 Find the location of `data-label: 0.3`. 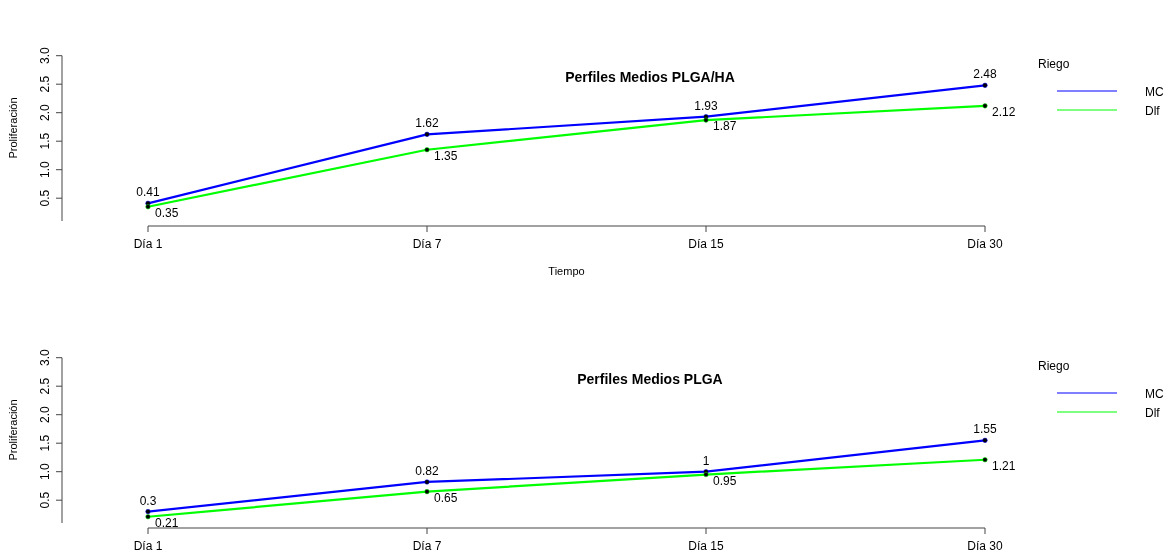

data-label: 0.3 is located at coordinates (148, 500).